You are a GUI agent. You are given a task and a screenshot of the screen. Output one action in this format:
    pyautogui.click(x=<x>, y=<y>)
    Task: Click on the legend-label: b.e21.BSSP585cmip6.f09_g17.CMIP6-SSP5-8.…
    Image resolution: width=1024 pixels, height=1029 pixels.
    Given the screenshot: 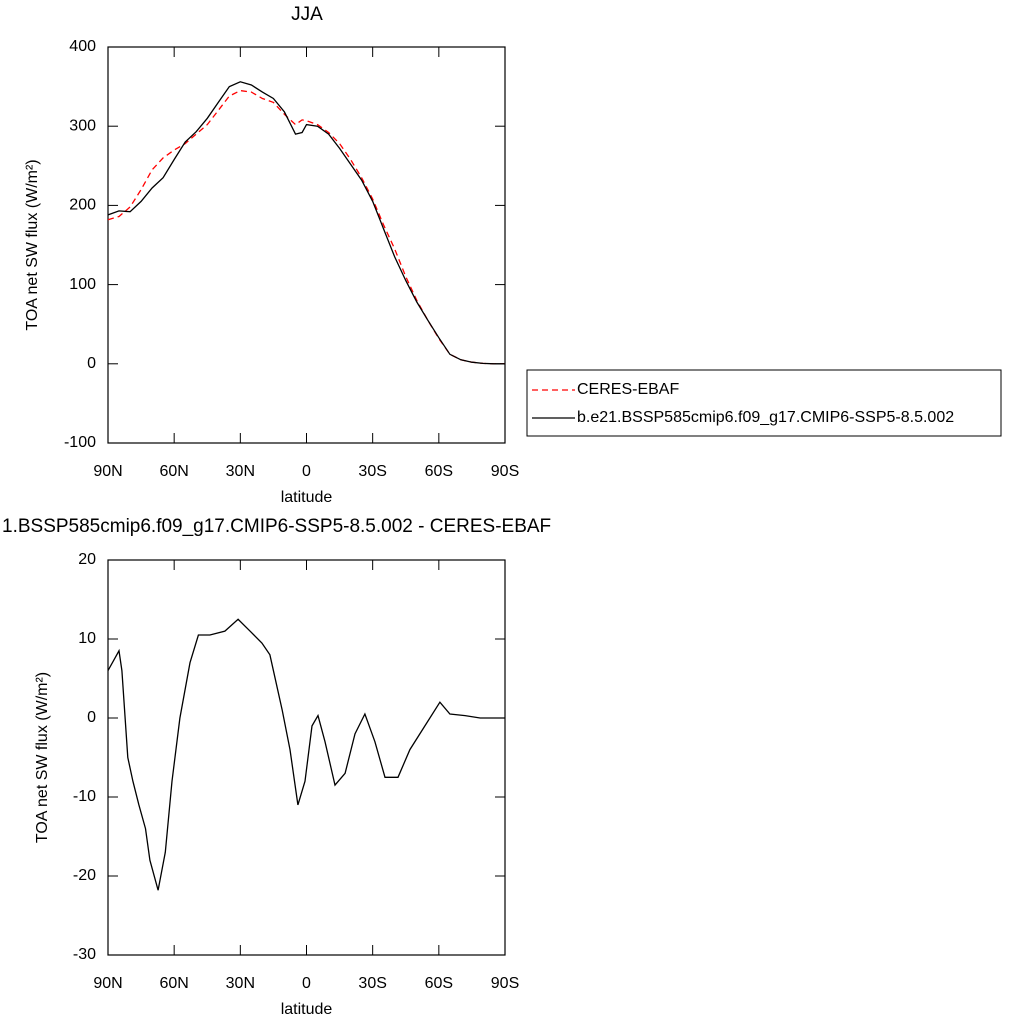 What is the action you would take?
    pyautogui.click(x=765, y=417)
    